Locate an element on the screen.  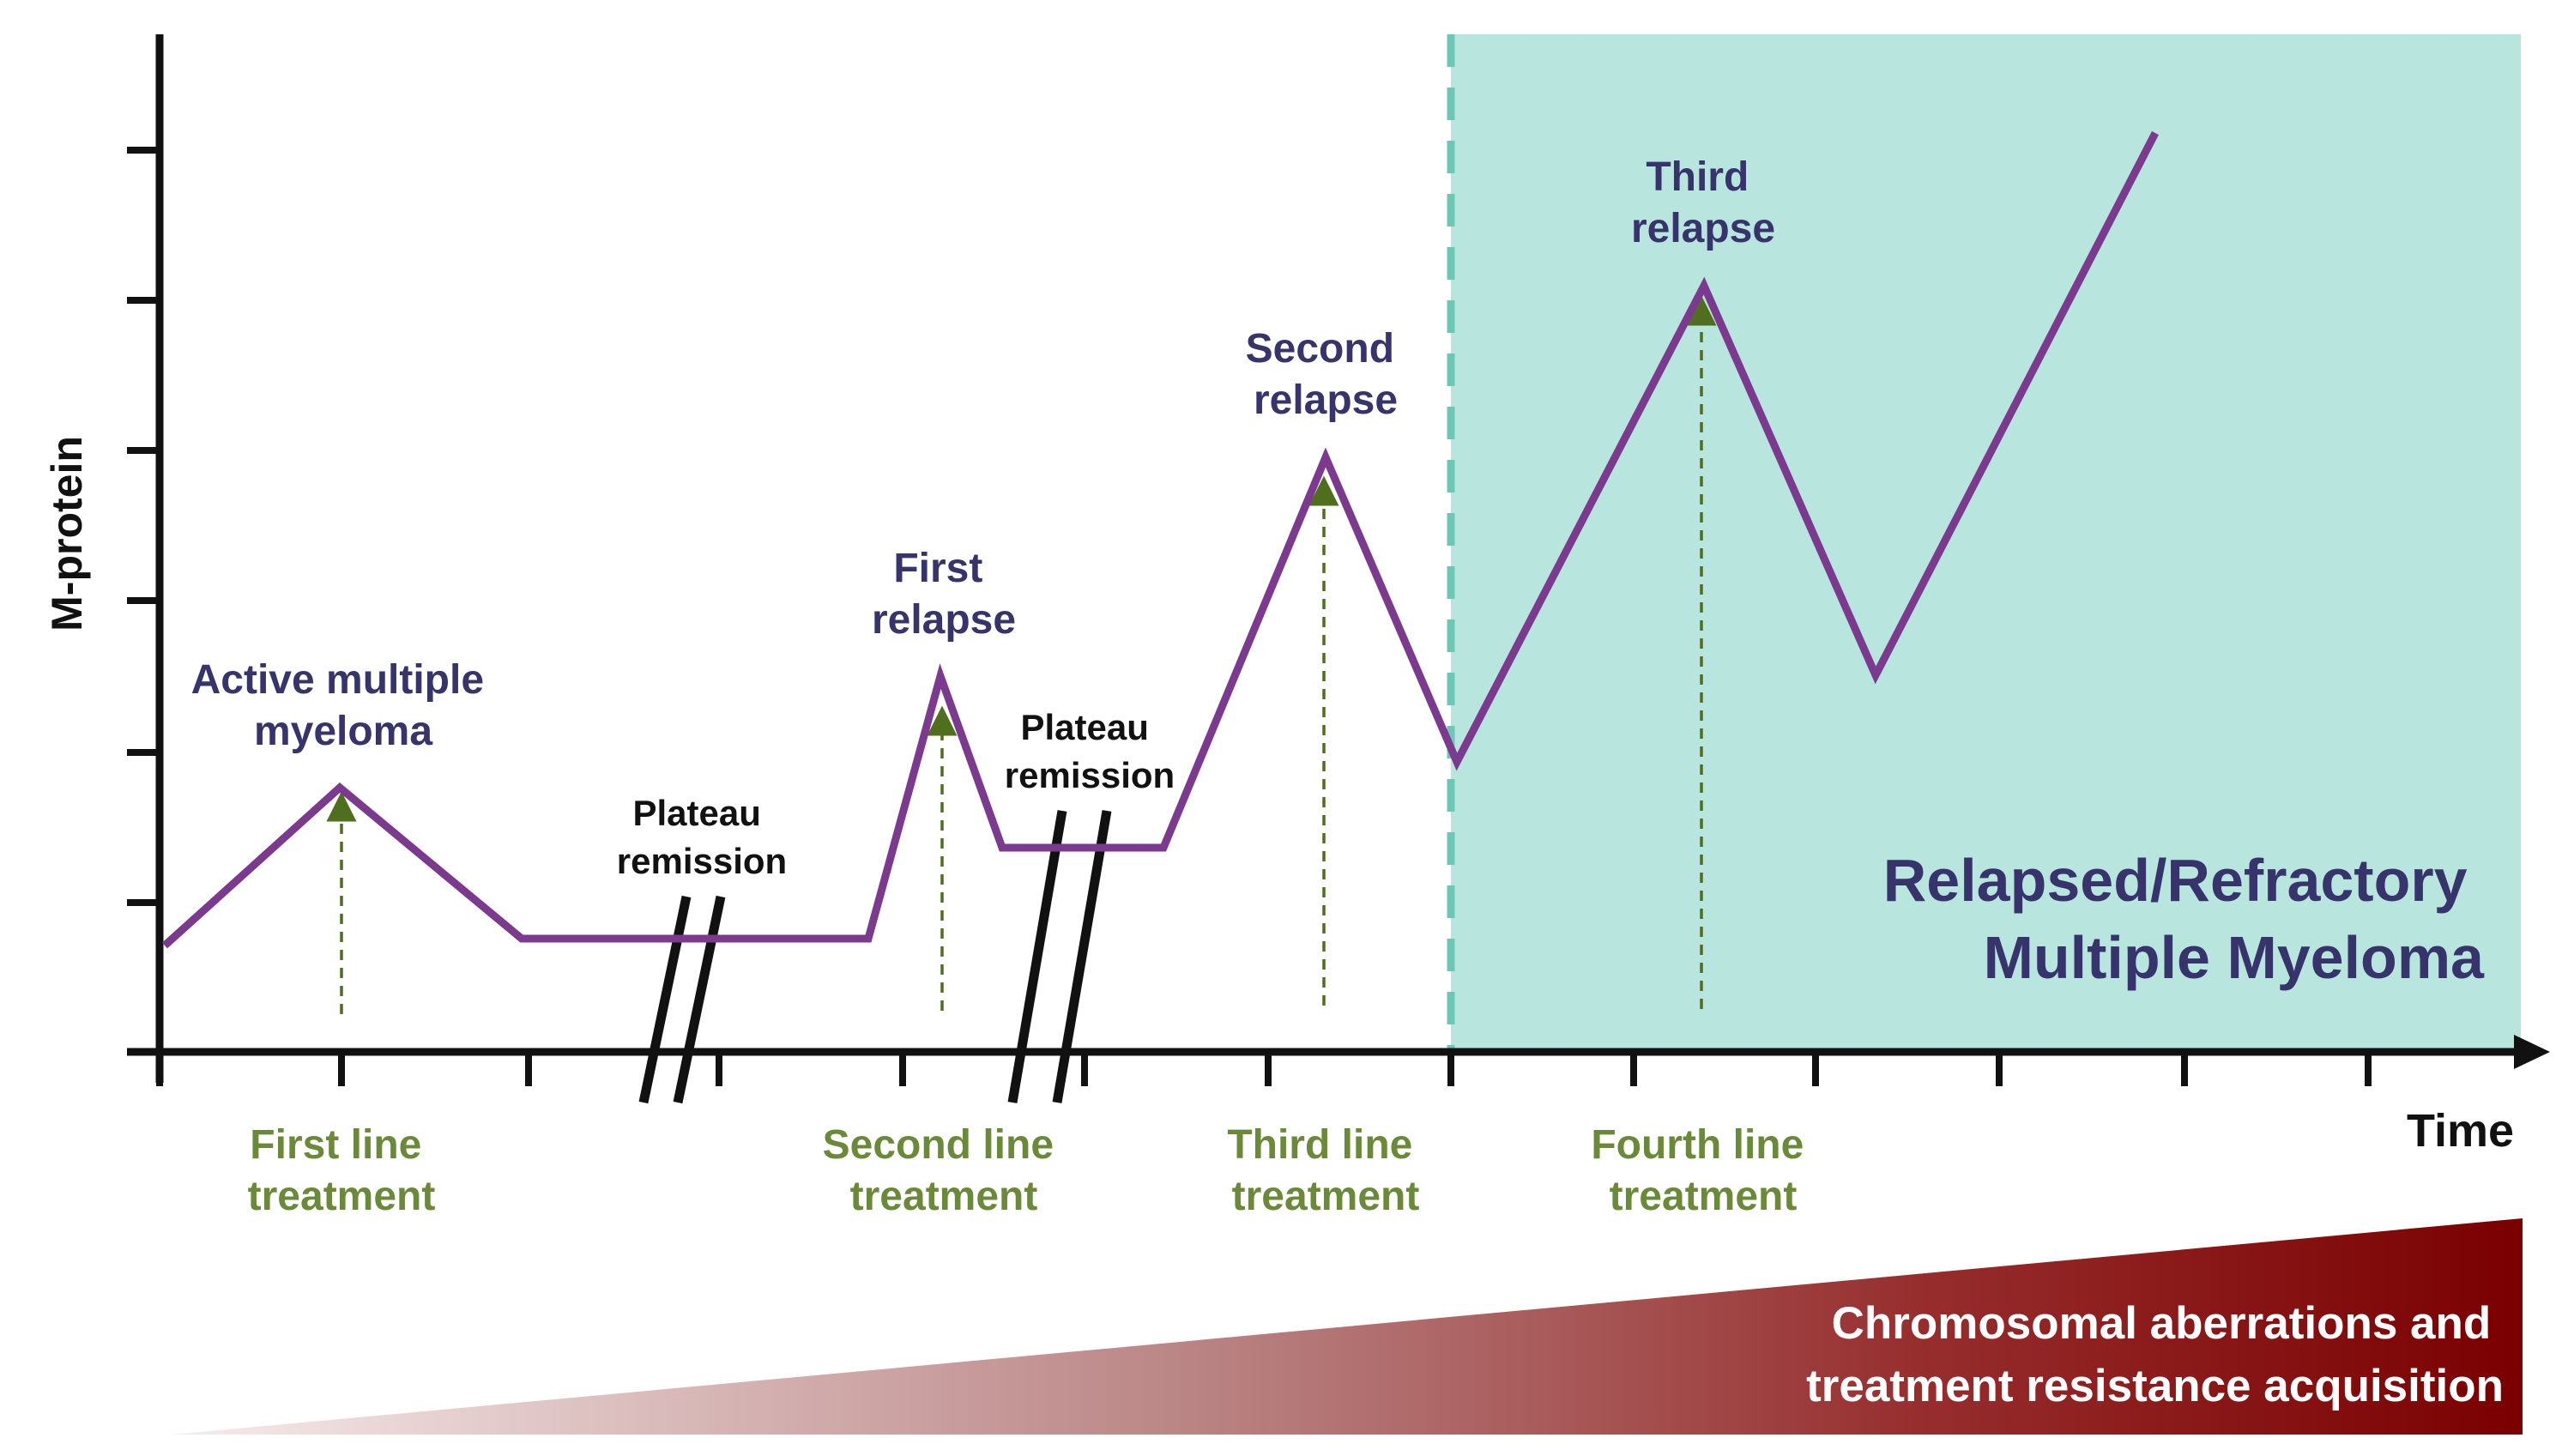
x-axis-arrowhead is located at coordinates (2532, 1052).